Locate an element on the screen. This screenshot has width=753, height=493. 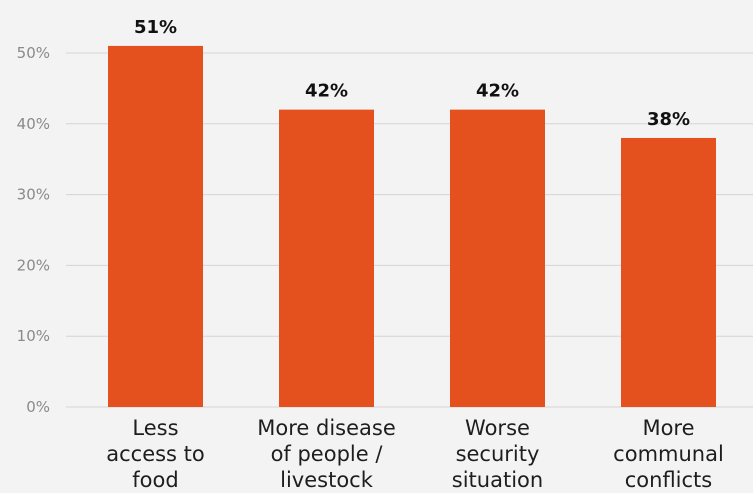
y-tick-label: 0% is located at coordinates (38, 407).